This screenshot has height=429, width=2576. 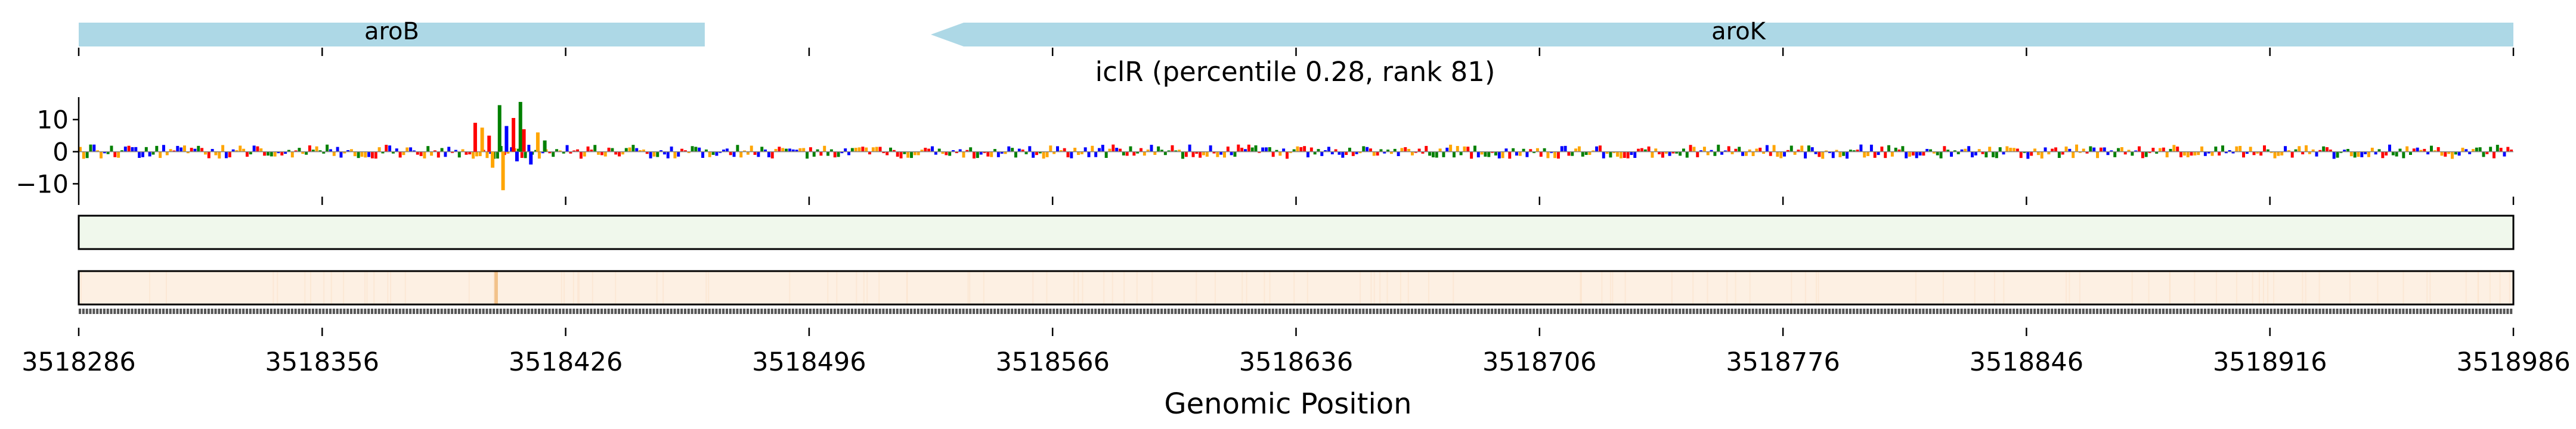 I want to click on green-track, so click(x=1296, y=232).